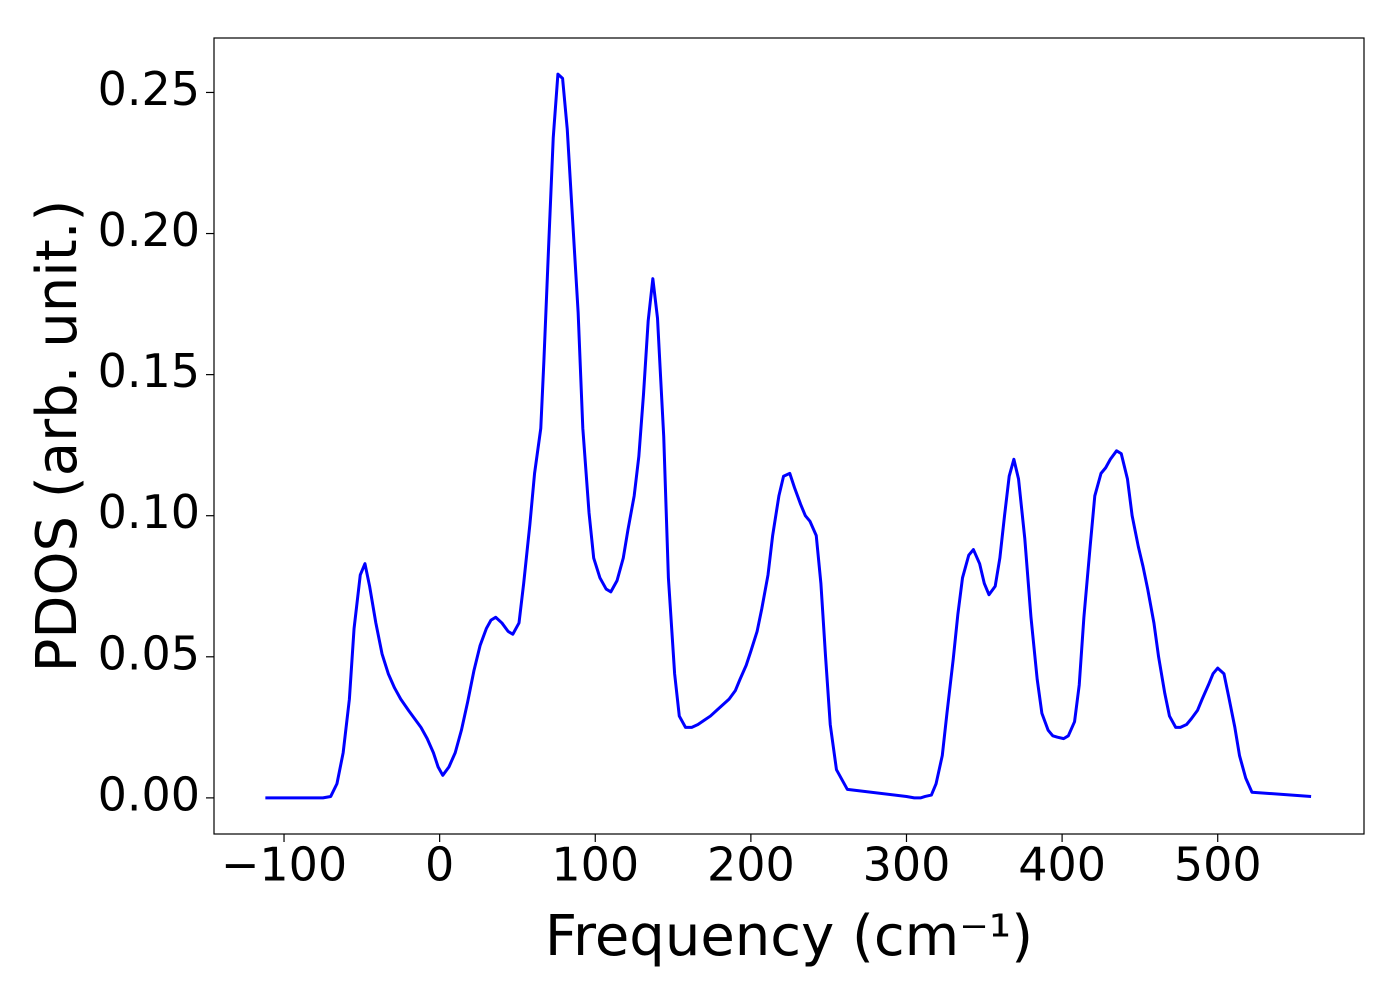 The width and height of the screenshot is (1400, 1000). What do you see at coordinates (907, 865) in the screenshot?
I see `x-tick-label: 300` at bounding box center [907, 865].